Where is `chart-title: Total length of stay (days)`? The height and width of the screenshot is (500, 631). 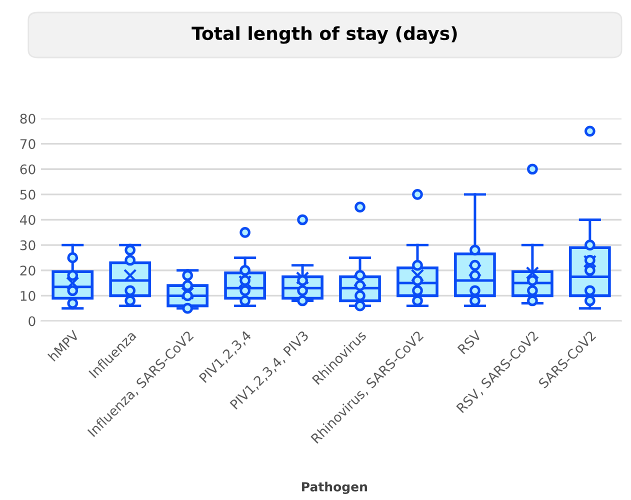 chart-title: Total length of stay (days) is located at coordinates (324, 35).